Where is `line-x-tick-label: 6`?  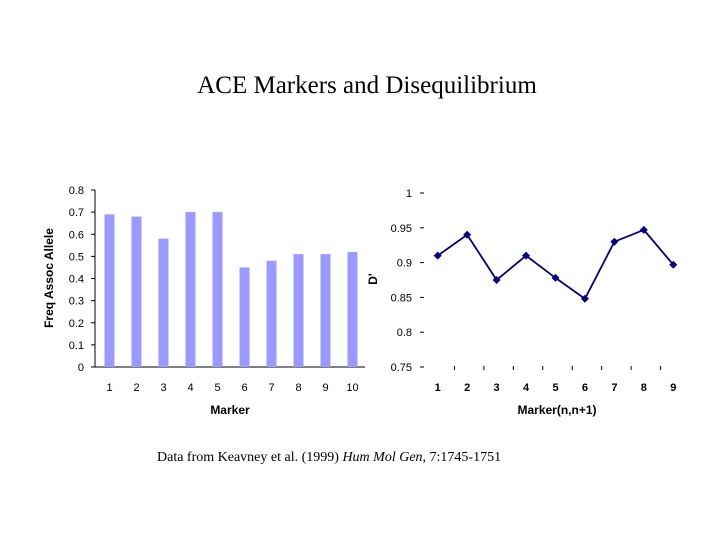 line-x-tick-label: 6 is located at coordinates (585, 388).